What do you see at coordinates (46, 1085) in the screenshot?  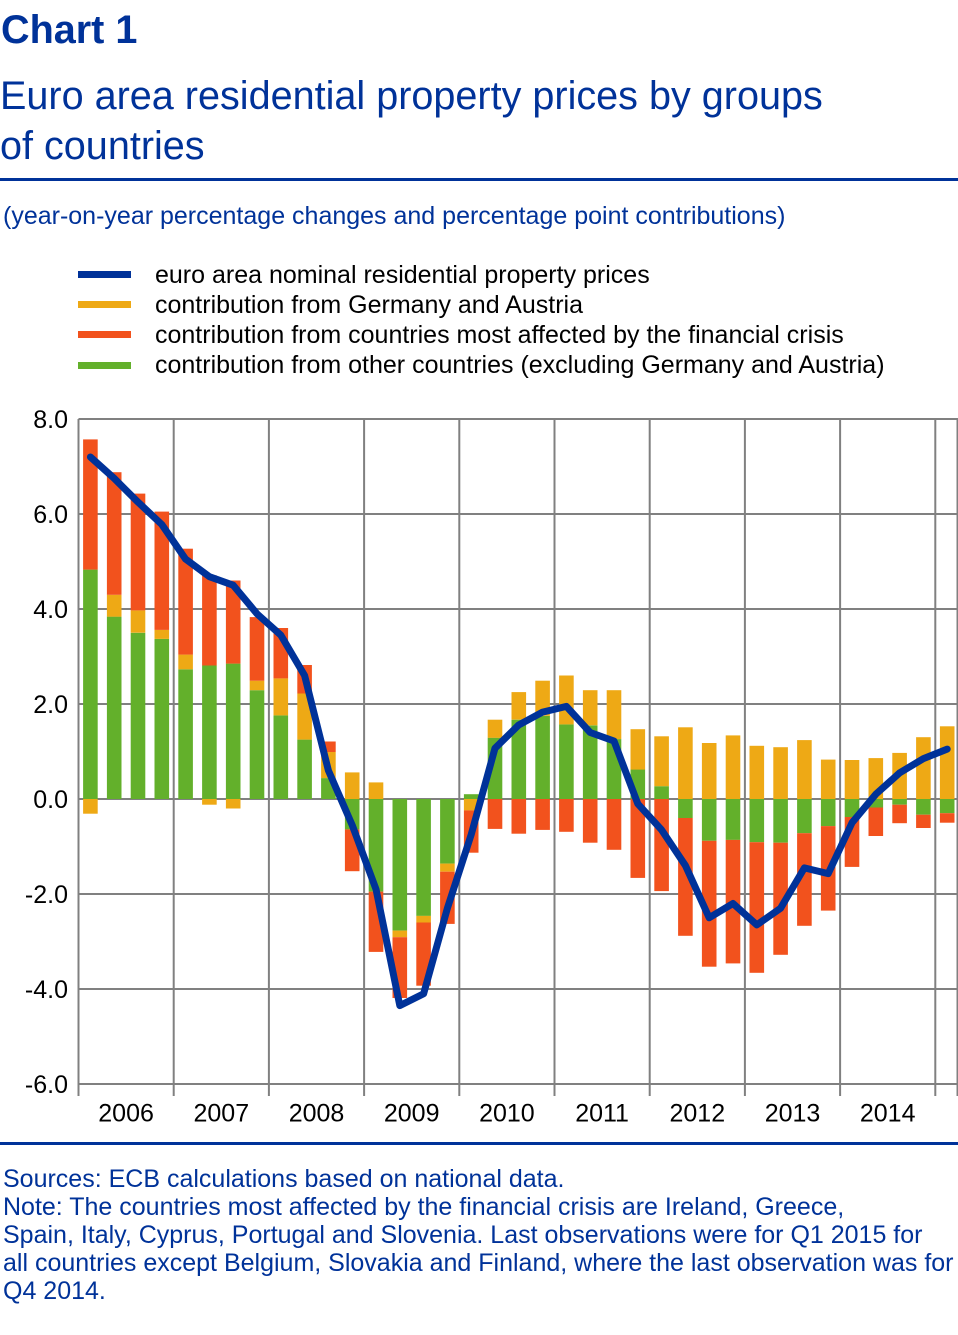 I see `svg-text: -6.0` at bounding box center [46, 1085].